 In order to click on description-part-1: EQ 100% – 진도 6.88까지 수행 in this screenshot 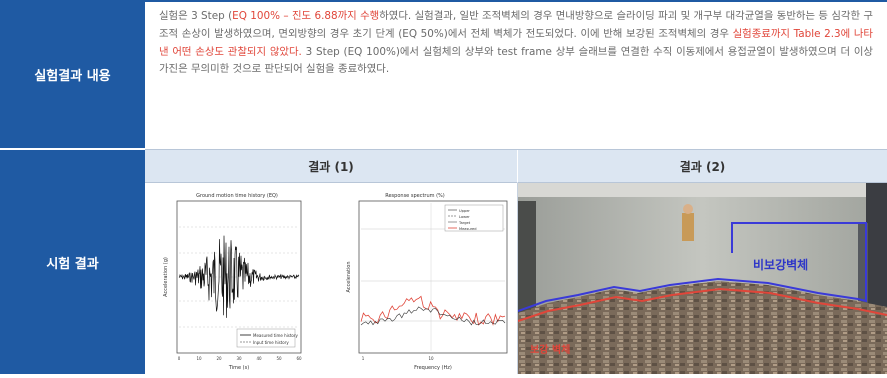, I will do `click(306, 16)`.